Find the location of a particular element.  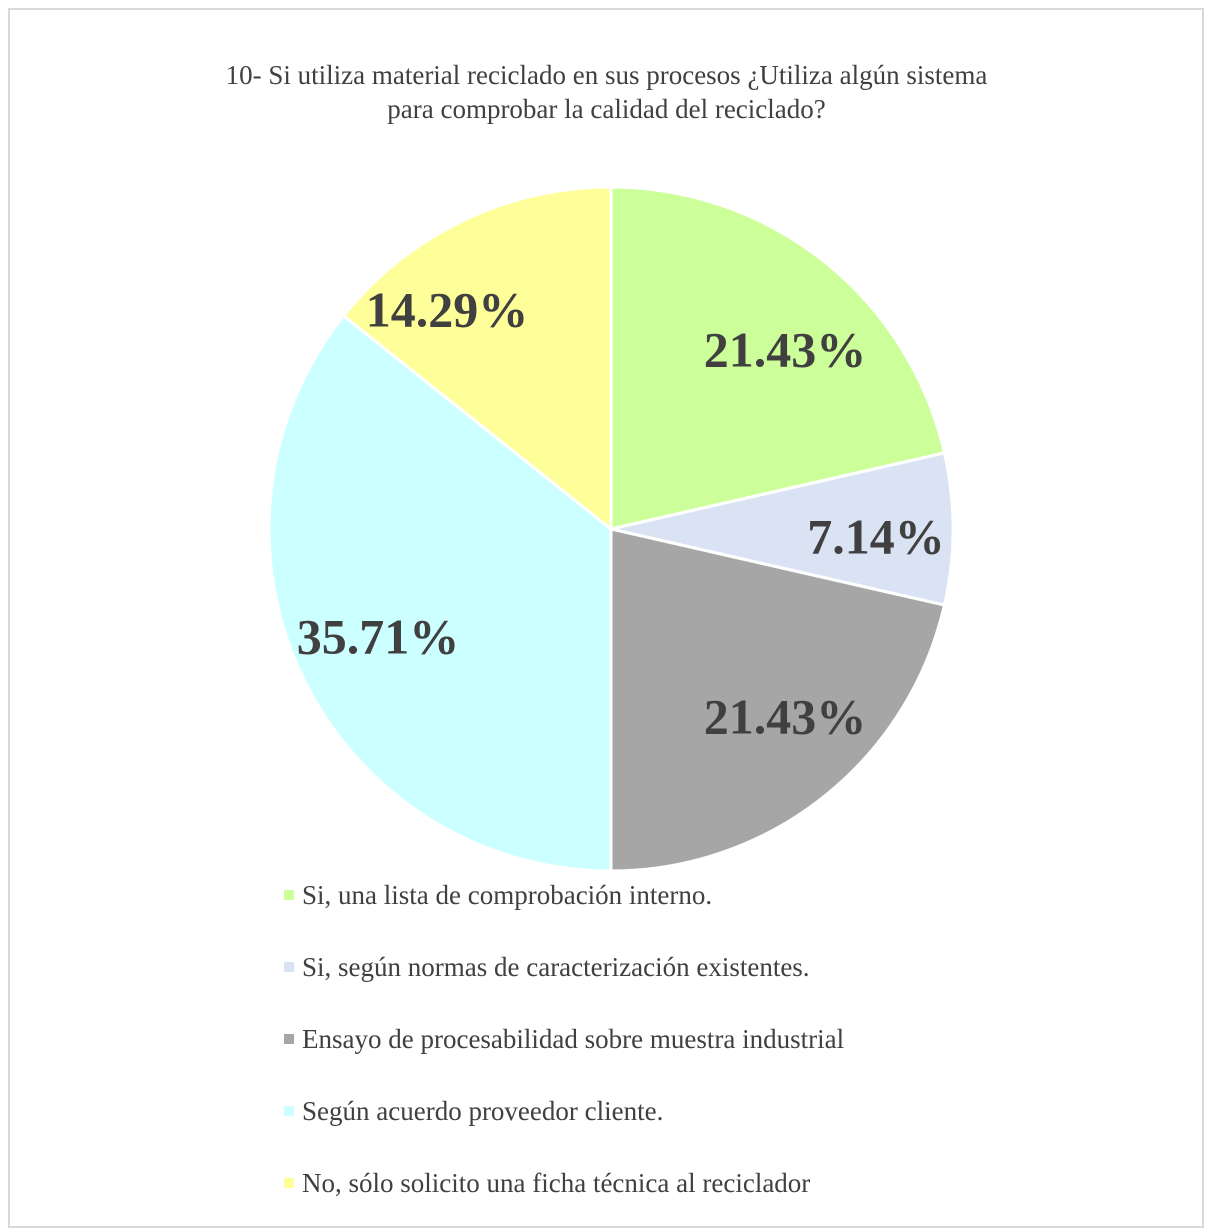

legend-label-4: Según acuerdo proveedor cliente. is located at coordinates (483, 1111).